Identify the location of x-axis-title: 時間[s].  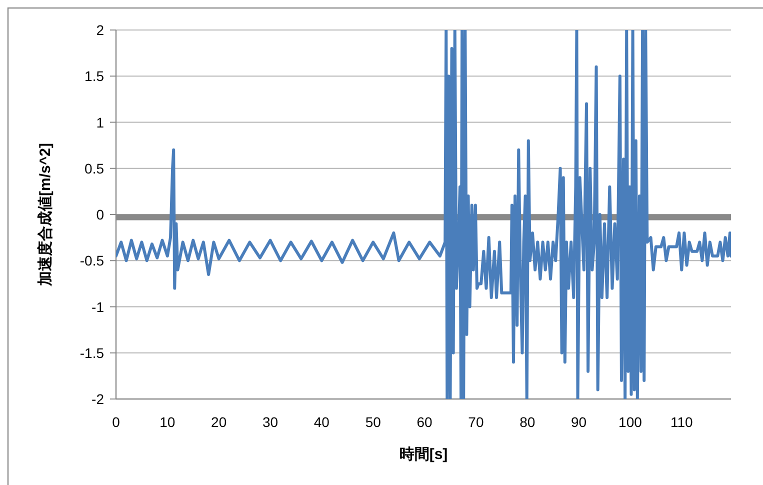
(423, 454).